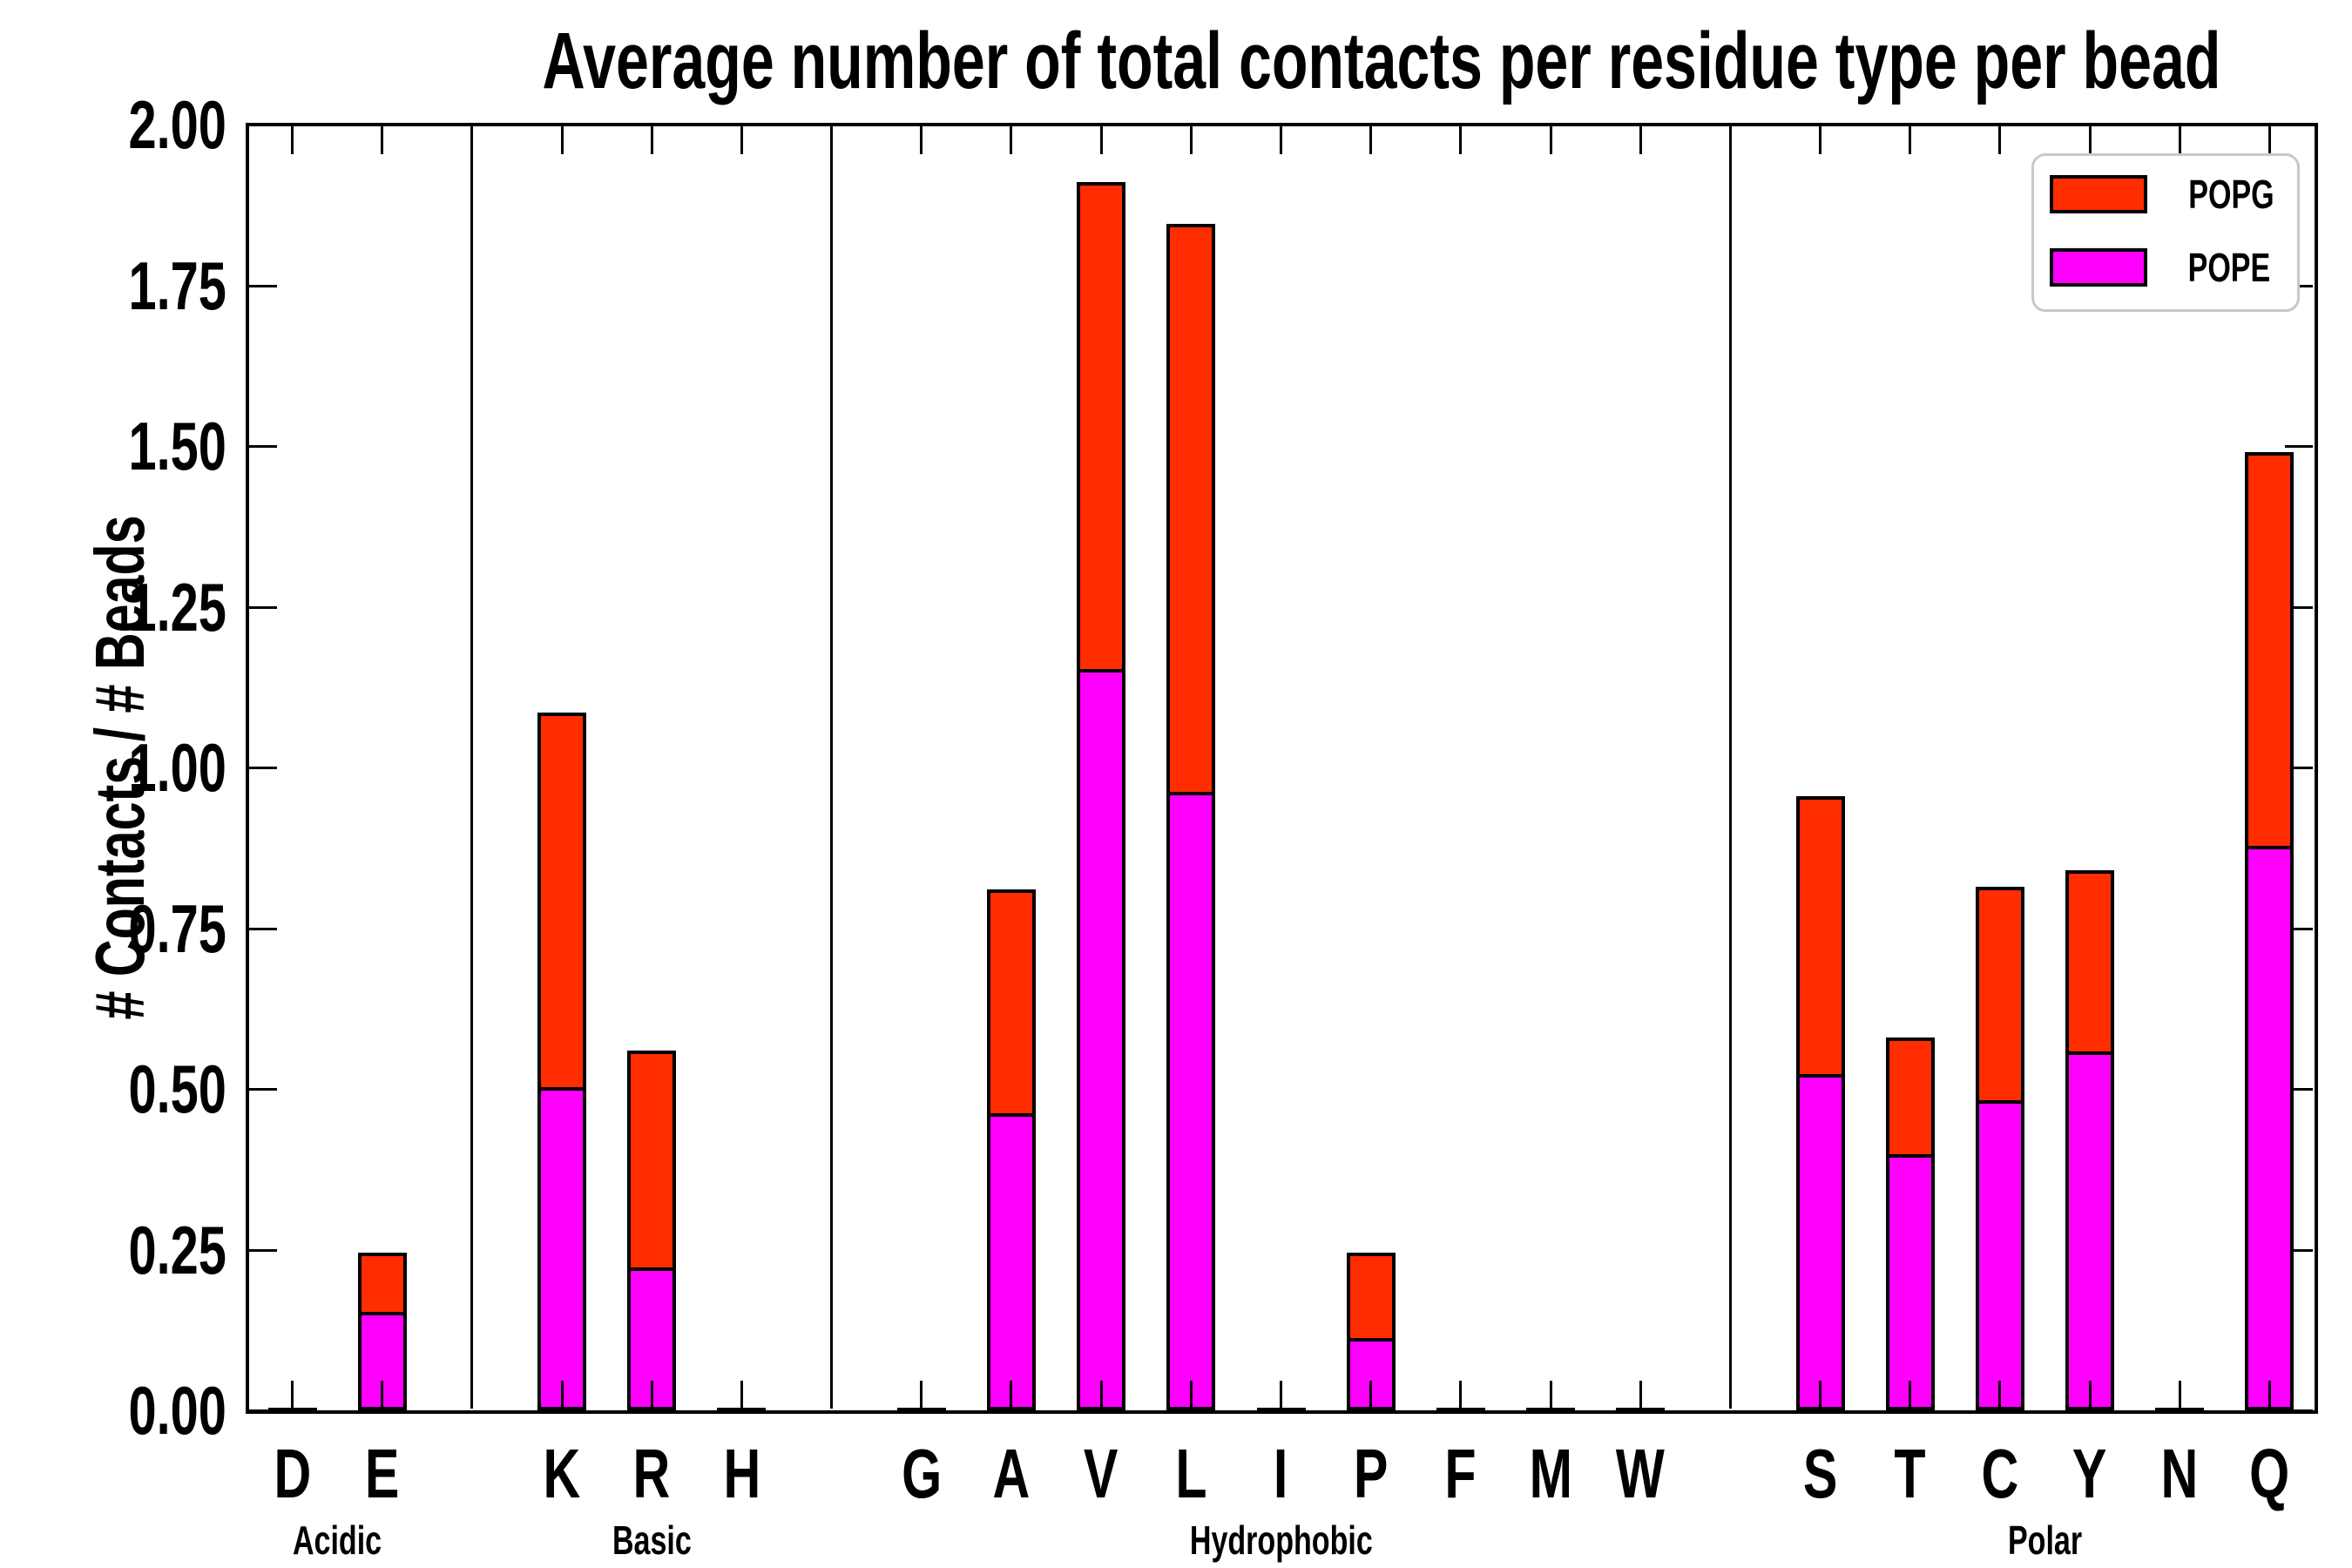  I want to click on x-tick-top-E, so click(383, 140).